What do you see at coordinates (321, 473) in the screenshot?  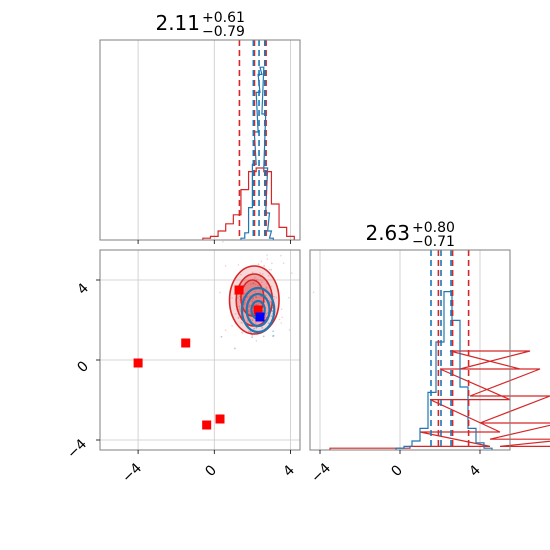 I see `p3-x-tick-label-neg4: −4` at bounding box center [321, 473].